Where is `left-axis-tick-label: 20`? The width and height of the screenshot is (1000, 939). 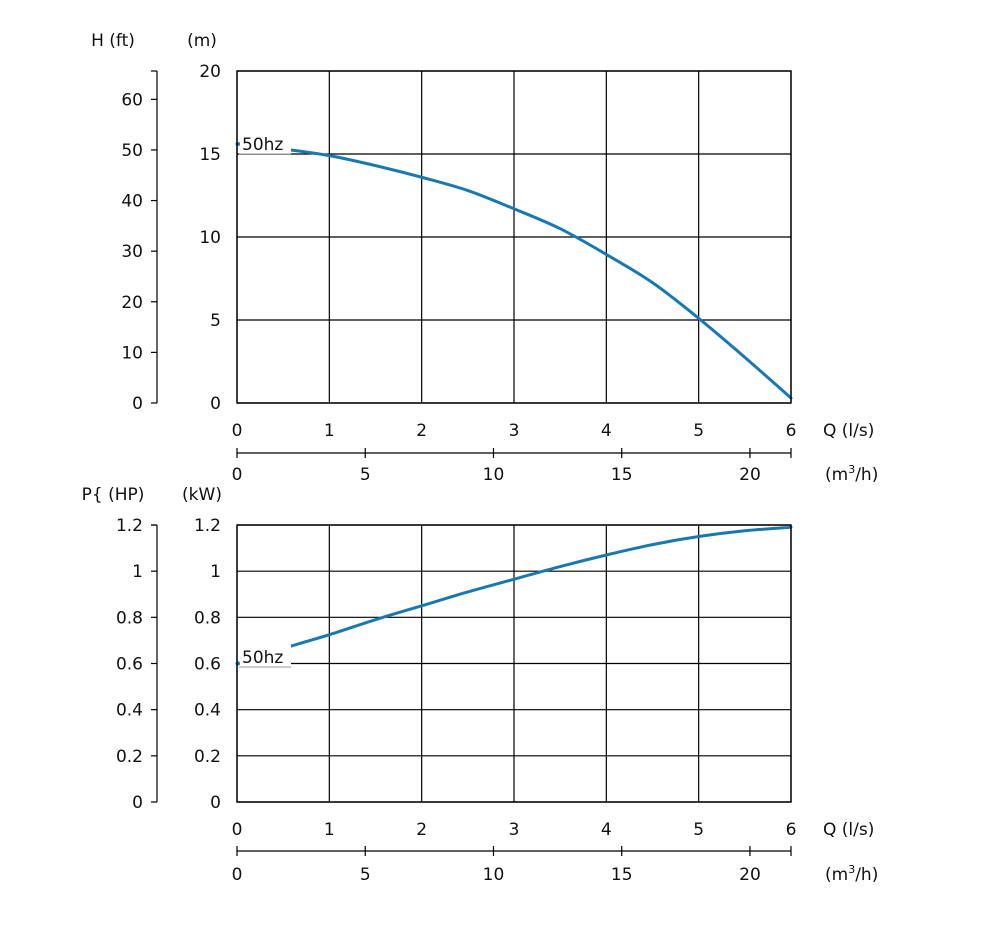 left-axis-tick-label: 20 is located at coordinates (132, 303).